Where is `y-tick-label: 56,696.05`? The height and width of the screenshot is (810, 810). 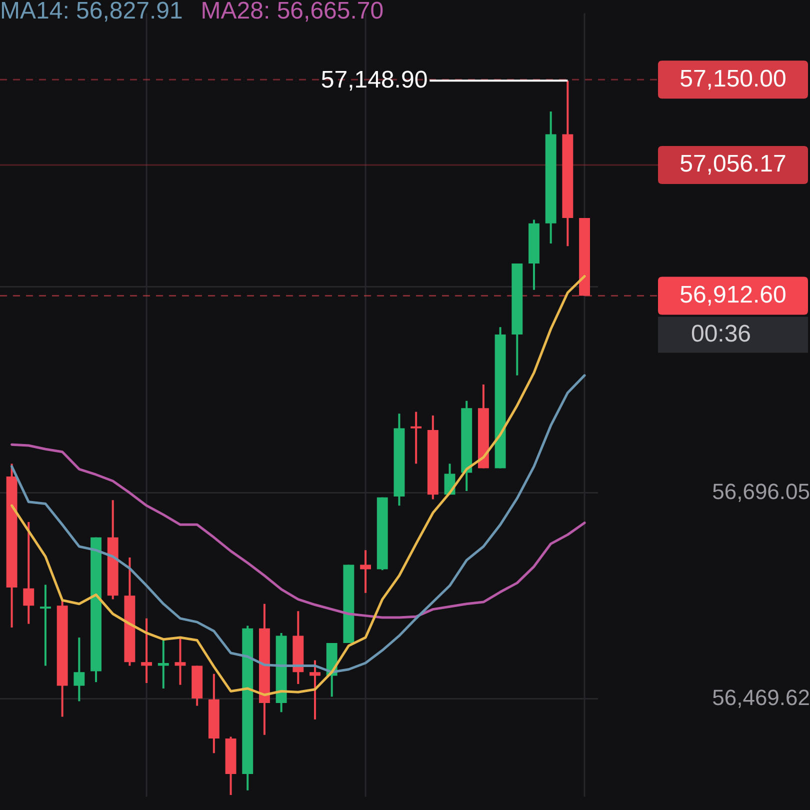 y-tick-label: 56,696.05 is located at coordinates (761, 491).